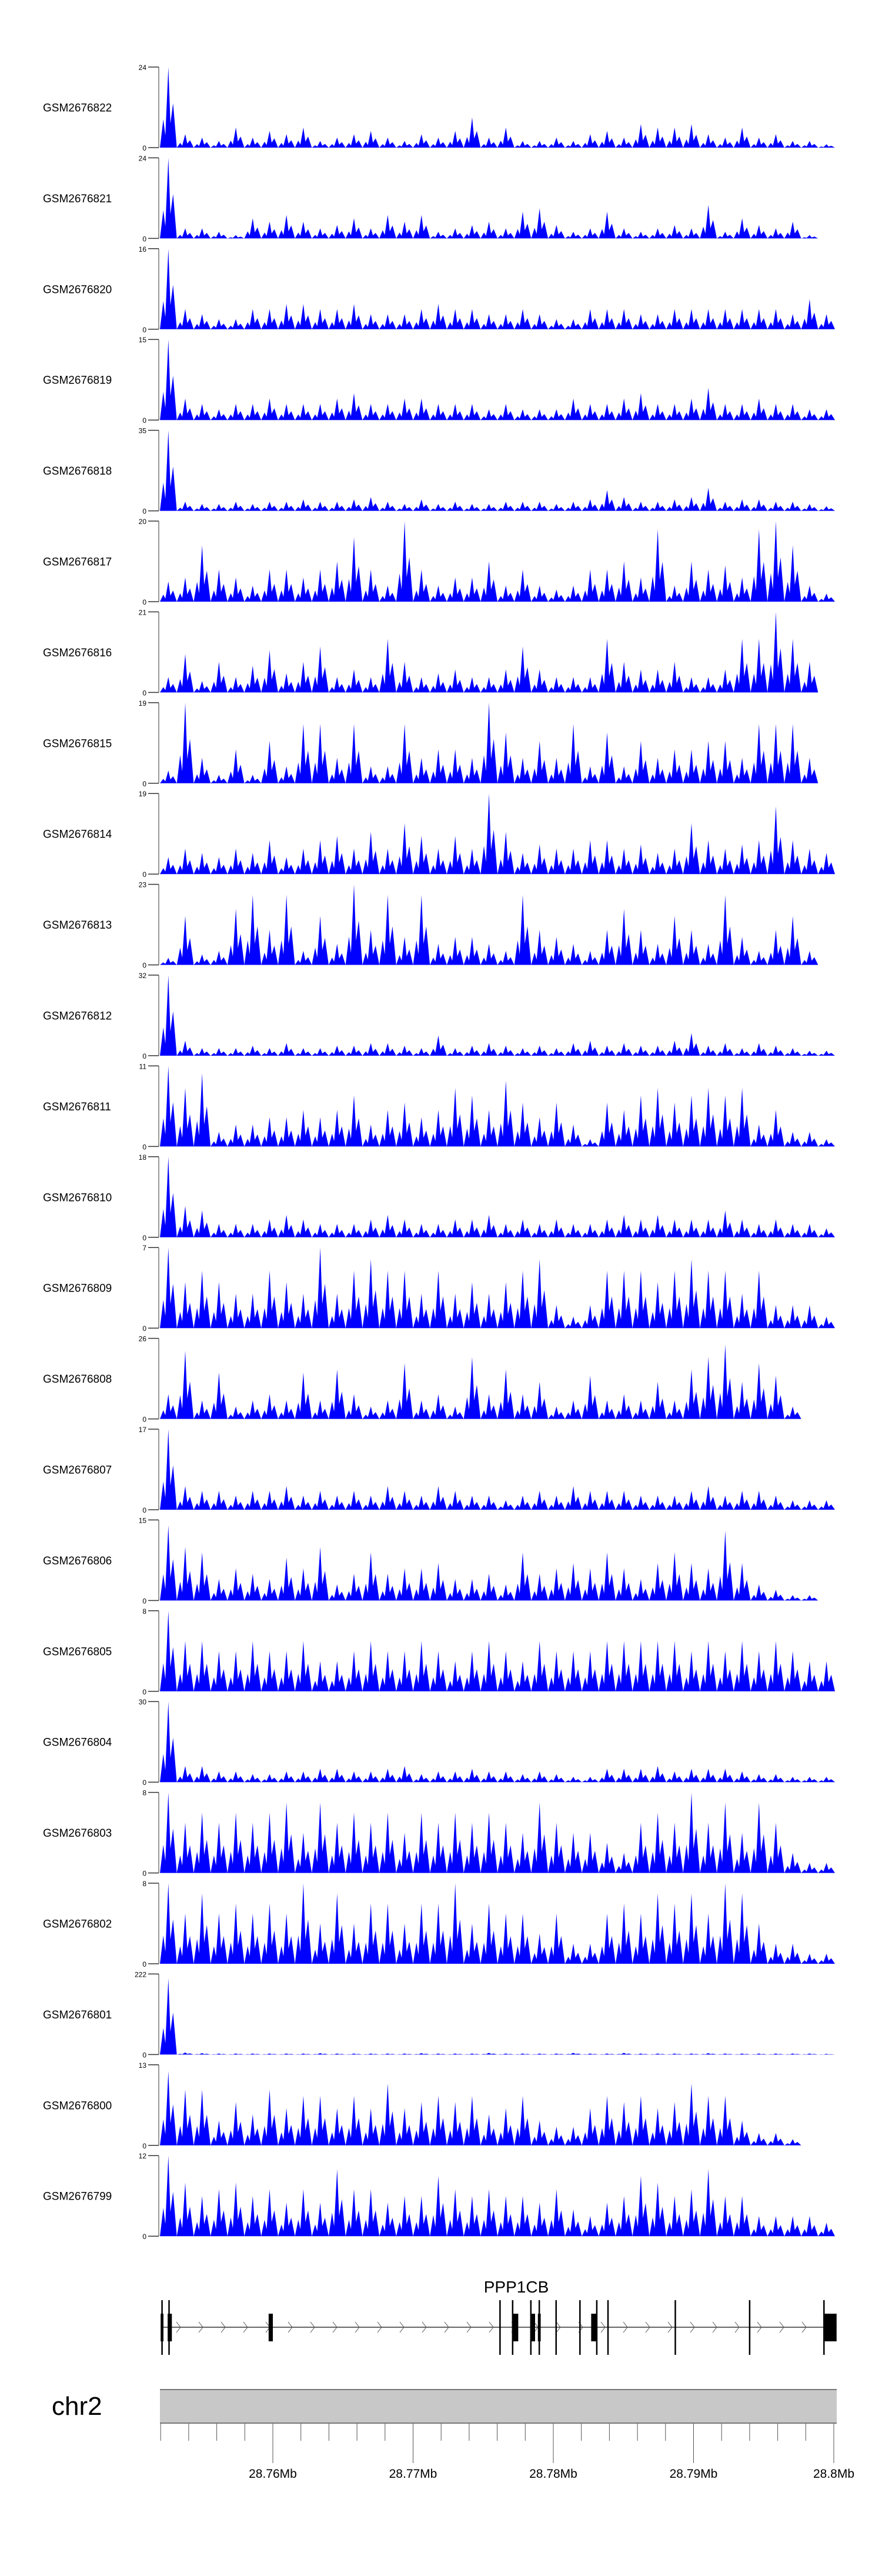 The width and height of the screenshot is (882, 2576). What do you see at coordinates (143, 1339) in the screenshot?
I see `y-max-label: 26` at bounding box center [143, 1339].